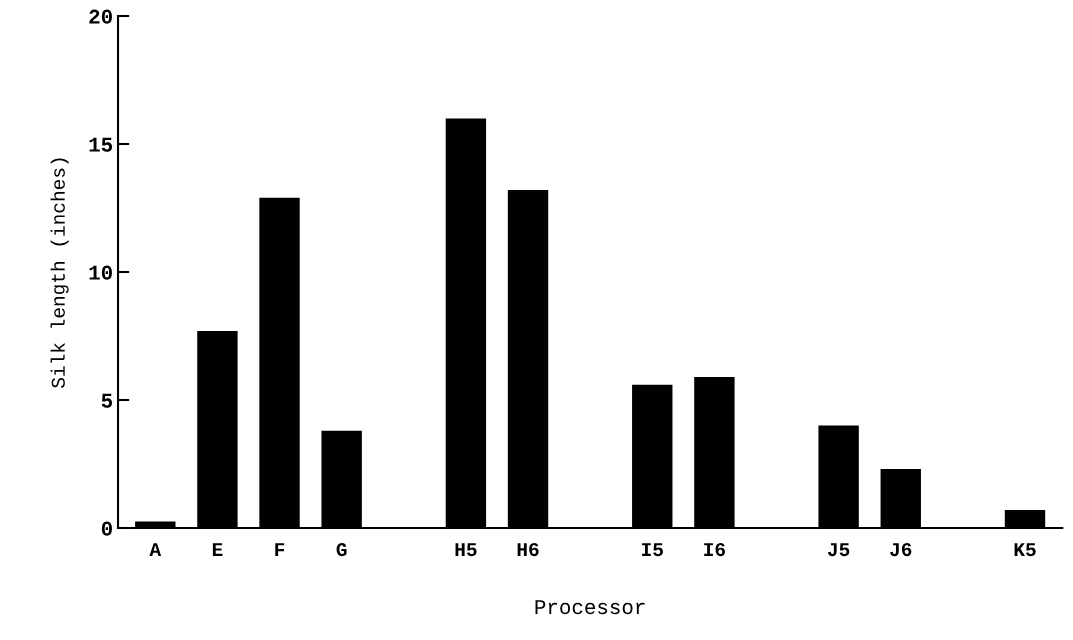  Describe the element at coordinates (100, 272) in the screenshot. I see `y-tick-label: 10` at that location.